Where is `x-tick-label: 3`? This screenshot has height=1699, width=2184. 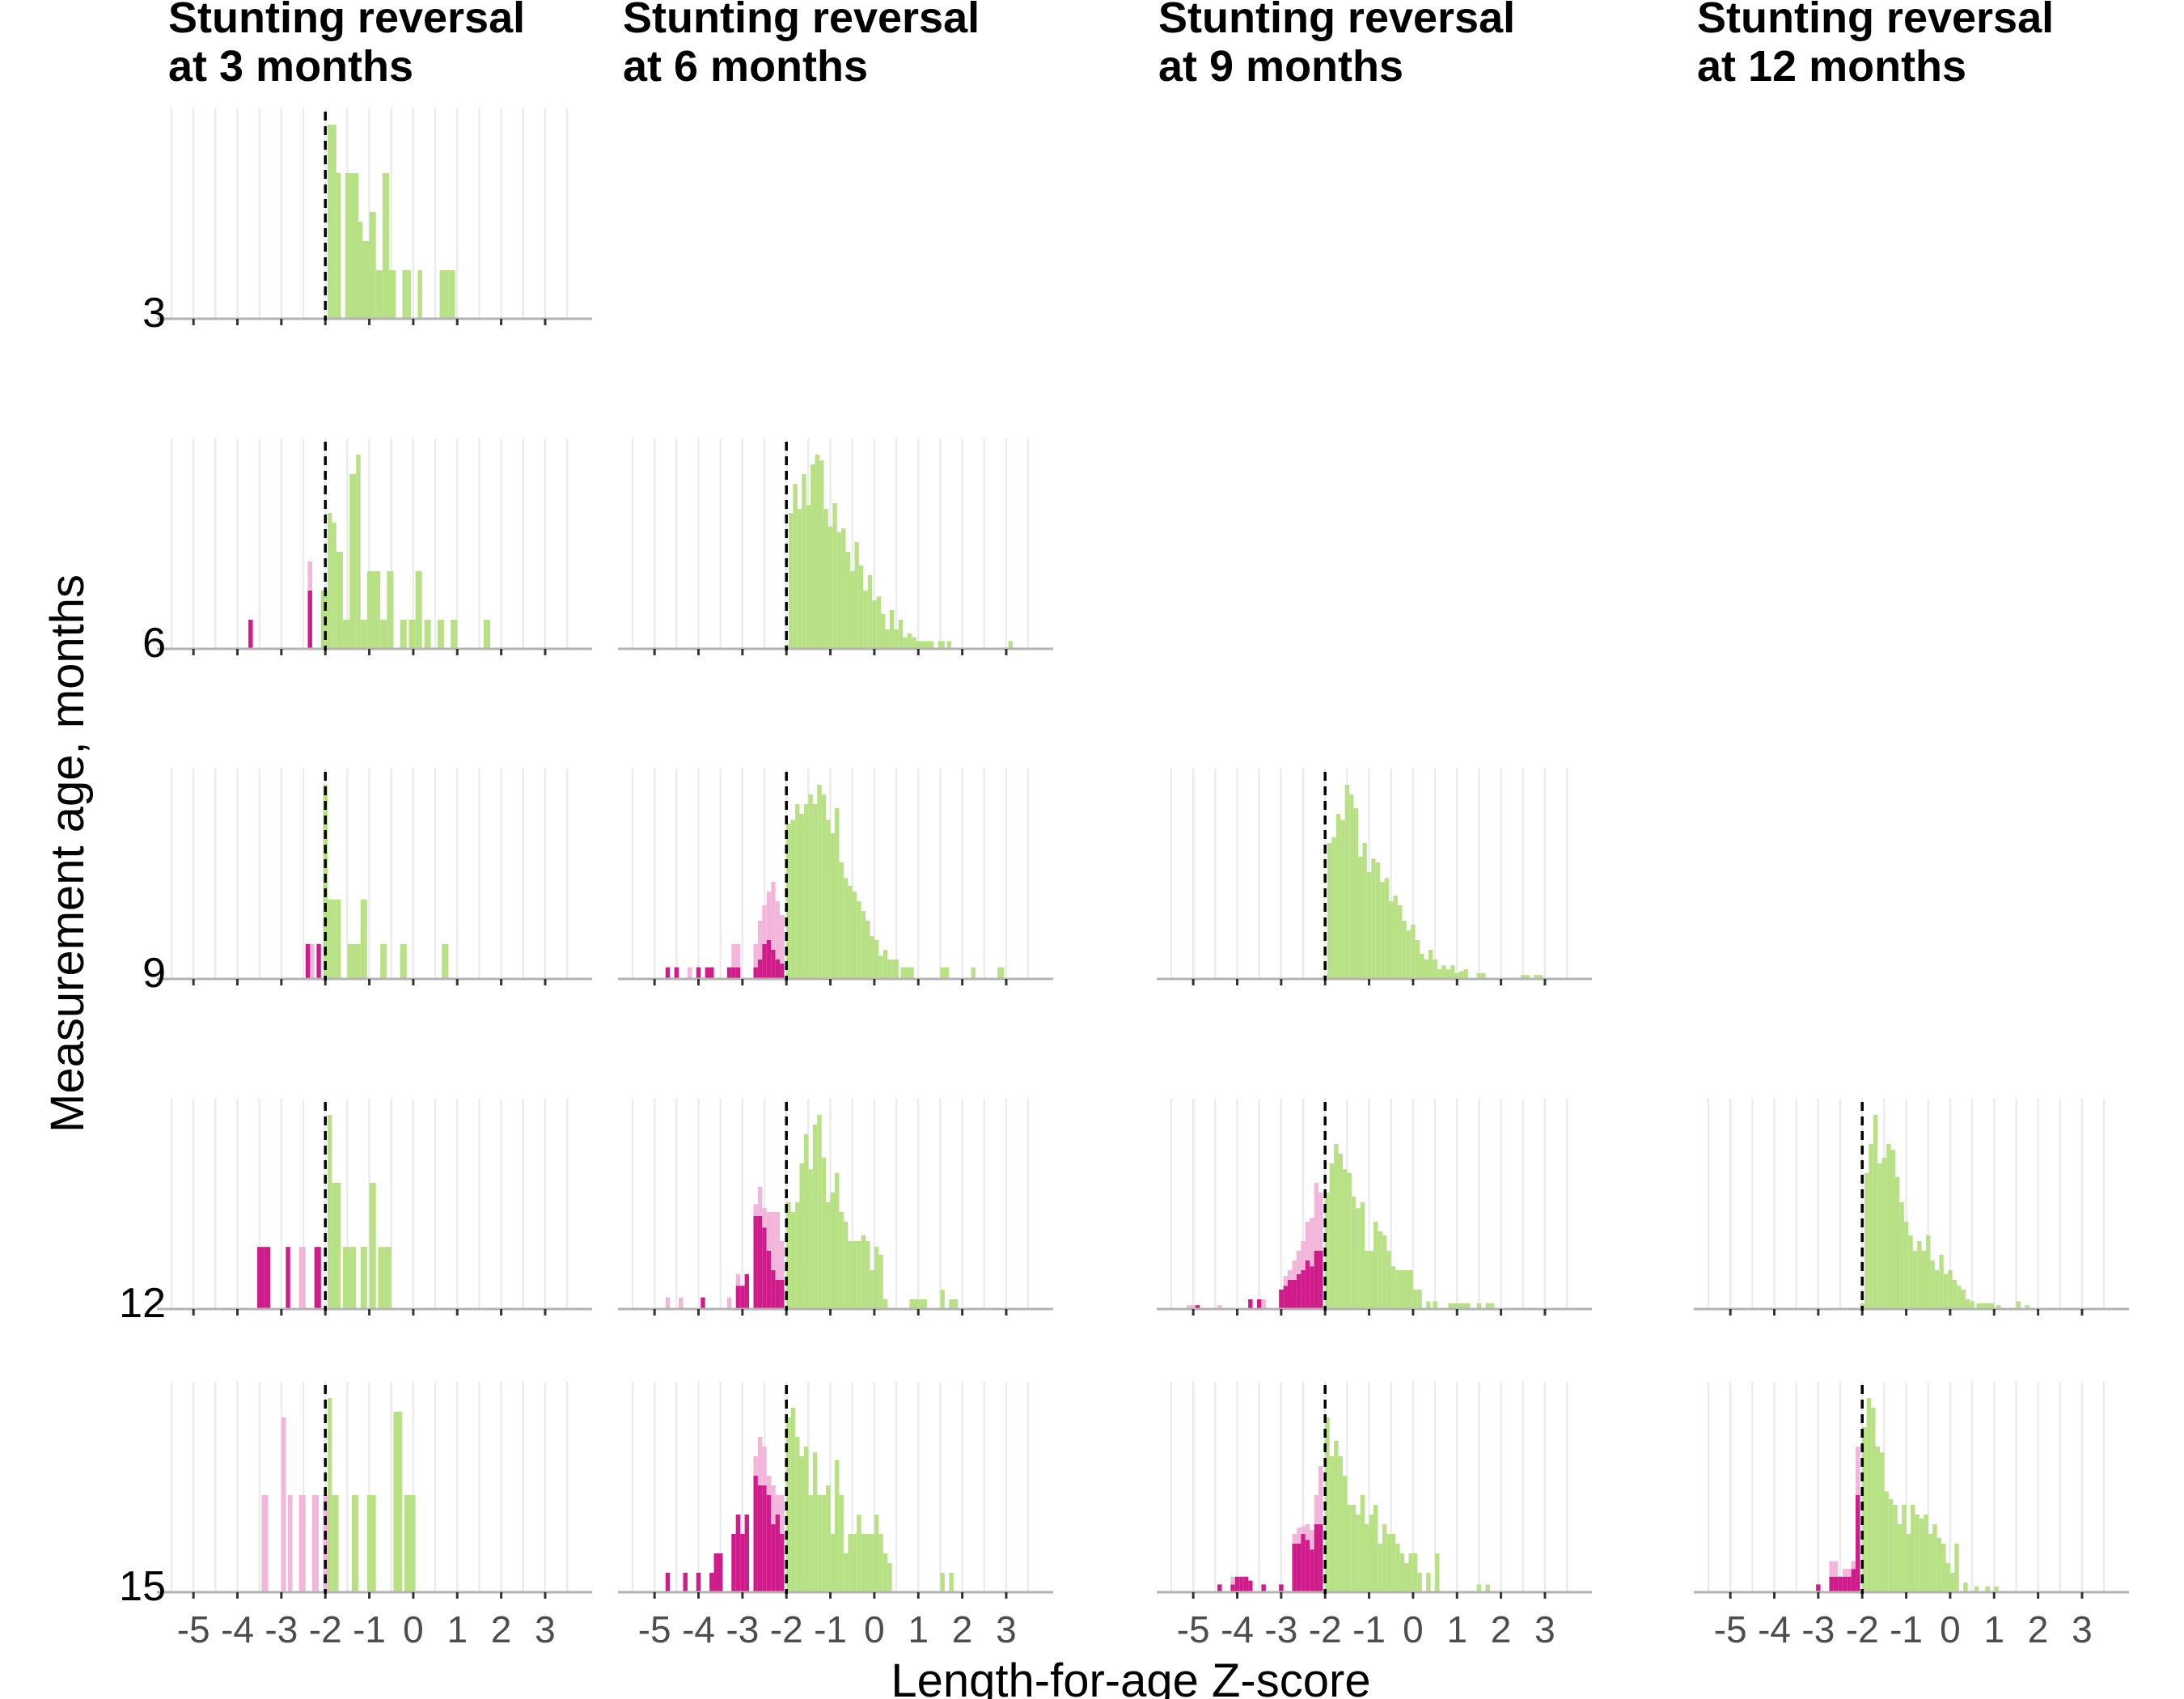
x-tick-label: 3 is located at coordinates (1006, 1629).